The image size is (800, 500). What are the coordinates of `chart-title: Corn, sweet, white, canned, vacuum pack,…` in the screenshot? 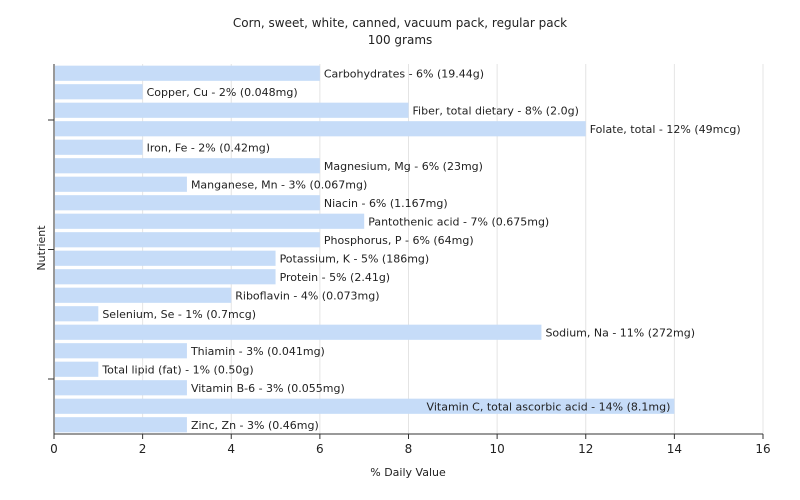 It's located at (400, 23).